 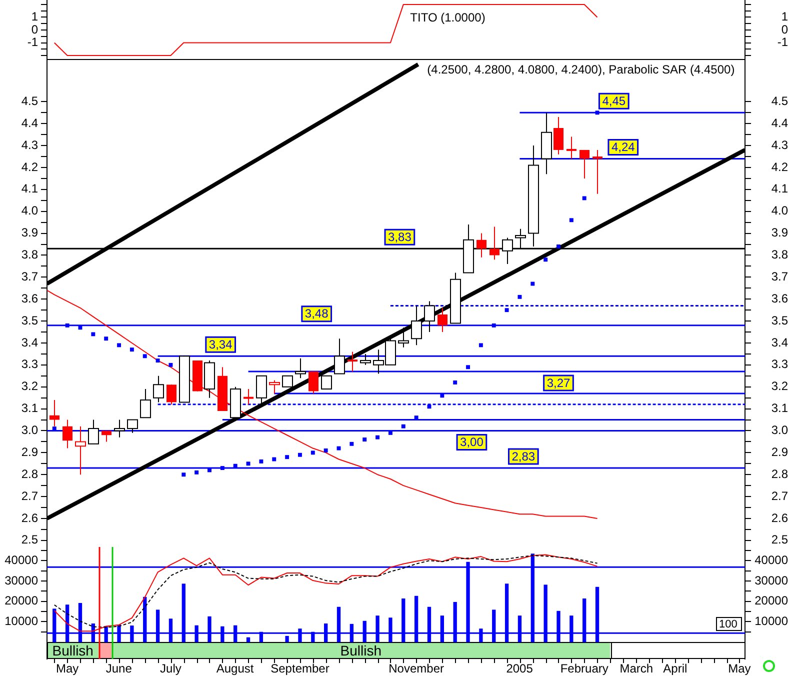 What do you see at coordinates (29, 211) in the screenshot?
I see `y-tick-label: 4.0` at bounding box center [29, 211].